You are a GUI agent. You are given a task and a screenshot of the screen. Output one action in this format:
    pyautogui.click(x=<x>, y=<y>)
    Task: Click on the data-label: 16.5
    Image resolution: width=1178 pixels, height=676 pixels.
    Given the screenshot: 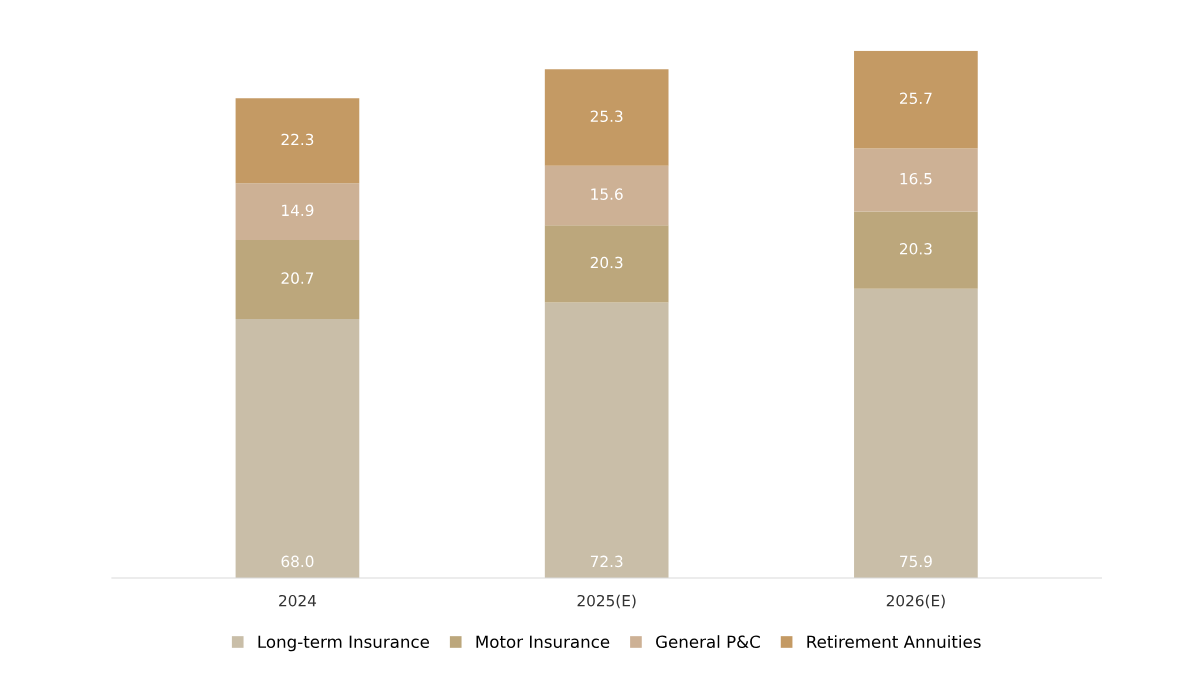 What is the action you would take?
    pyautogui.click(x=916, y=178)
    